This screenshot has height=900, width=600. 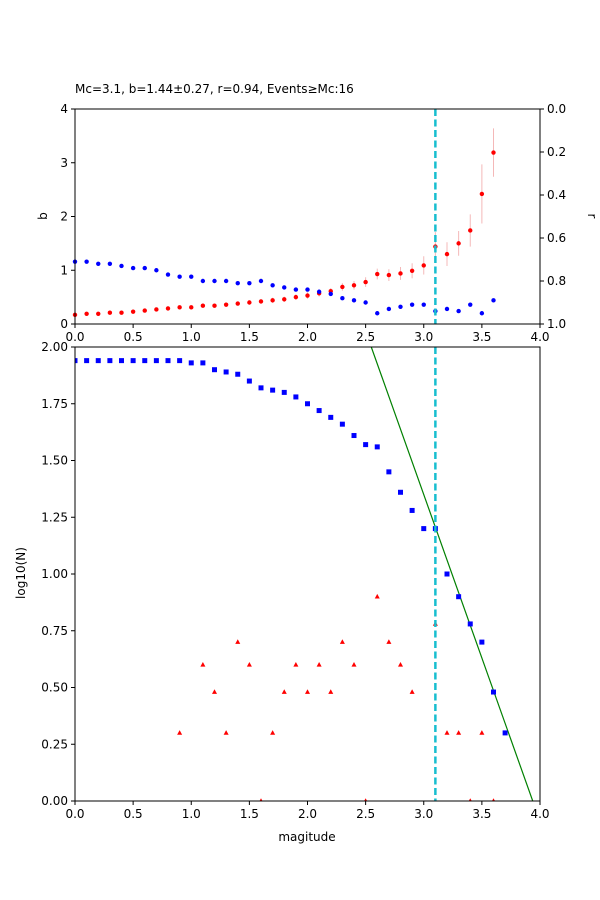 What do you see at coordinates (54, 688) in the screenshot?
I see `bottom-y-tick-label: 0.50` at bounding box center [54, 688].